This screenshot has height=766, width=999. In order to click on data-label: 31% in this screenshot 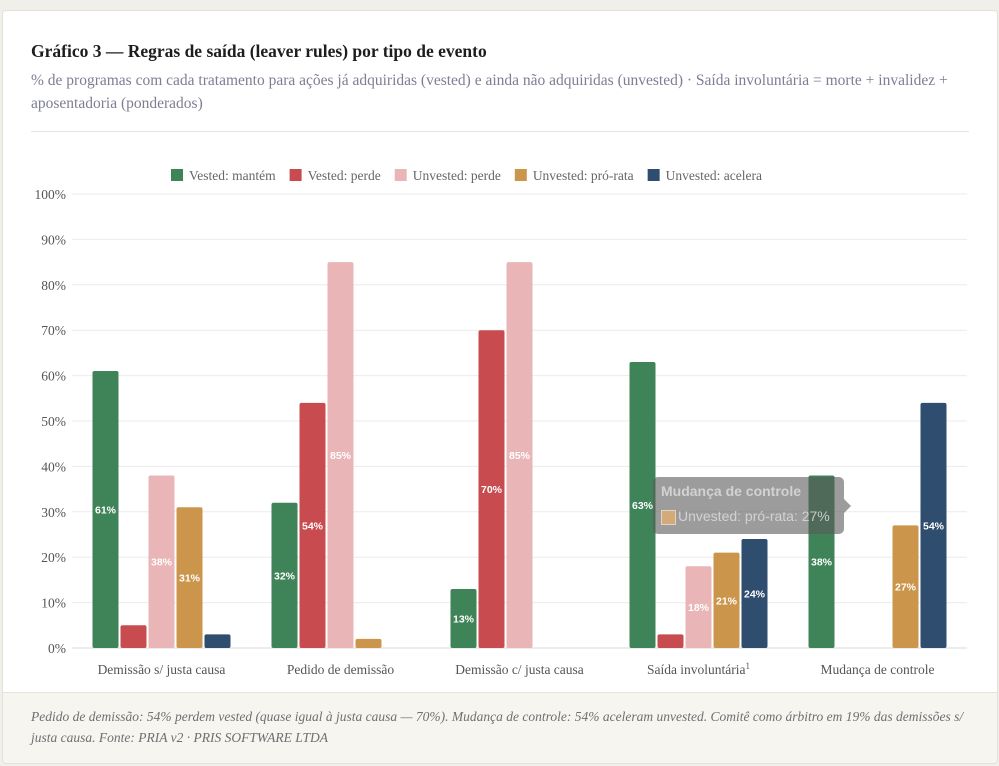, I will do `click(190, 579)`.